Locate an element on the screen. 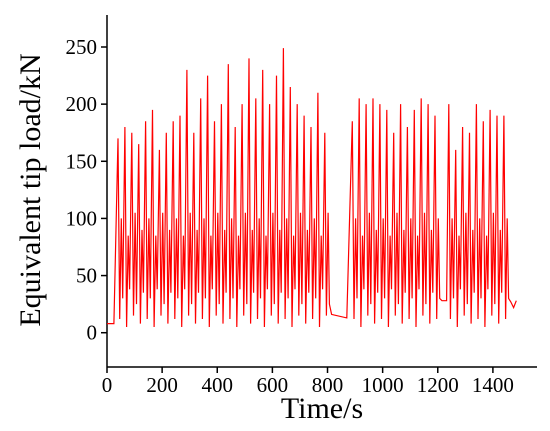 The width and height of the screenshot is (550, 431). x-tick-label: 1200 is located at coordinates (438, 385).